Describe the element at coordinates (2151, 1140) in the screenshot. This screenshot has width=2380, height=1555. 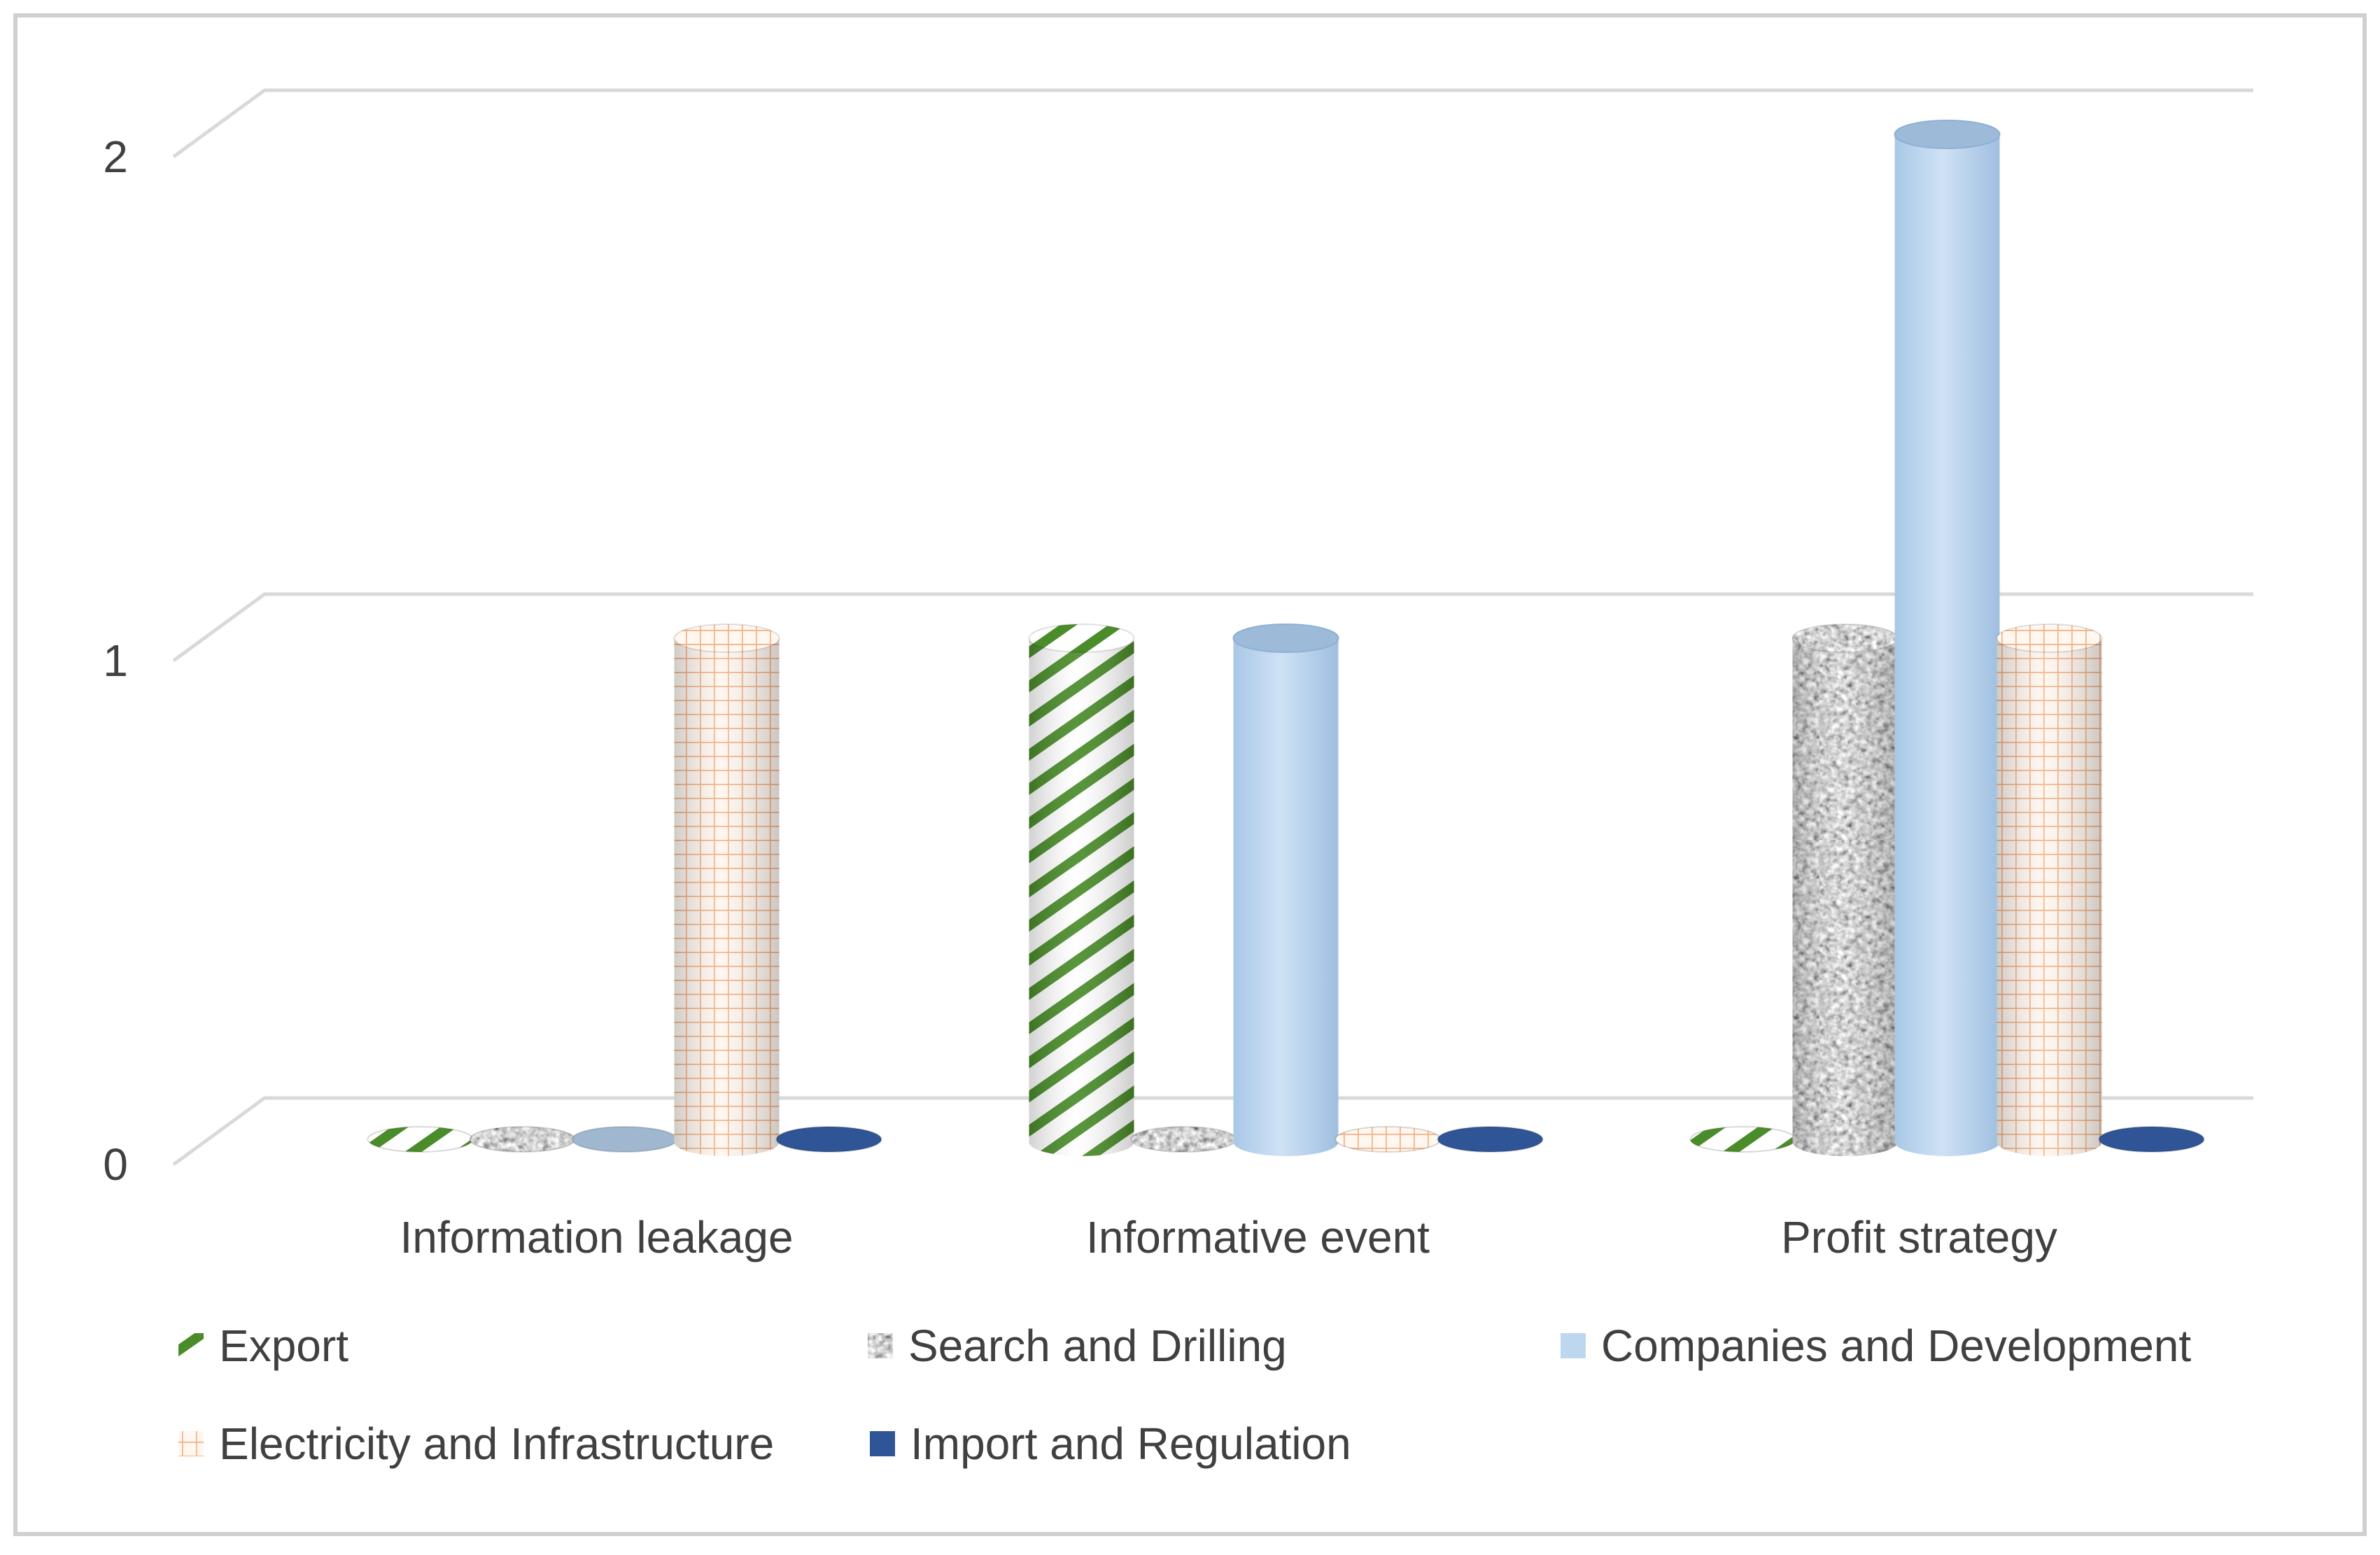
I see `bar-import-and-regulation-profit-strategy` at that location.